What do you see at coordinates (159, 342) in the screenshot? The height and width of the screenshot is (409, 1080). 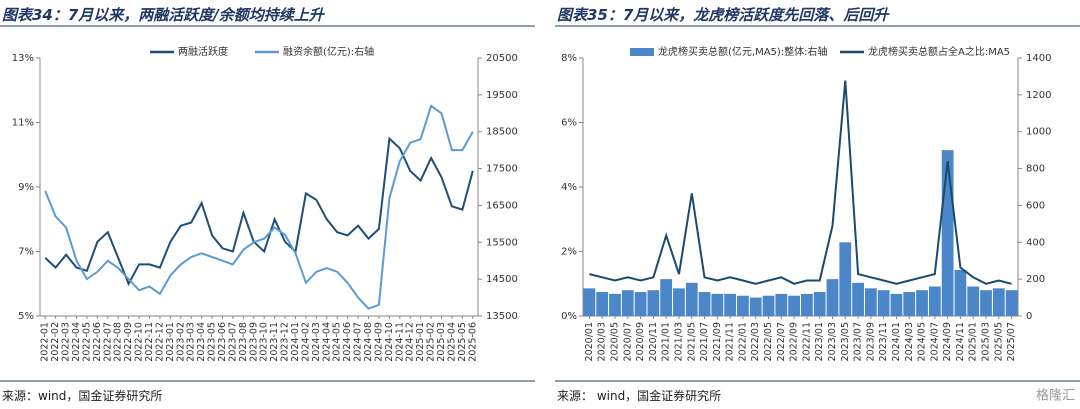 I see `x-tick-label: 2022-12` at bounding box center [159, 342].